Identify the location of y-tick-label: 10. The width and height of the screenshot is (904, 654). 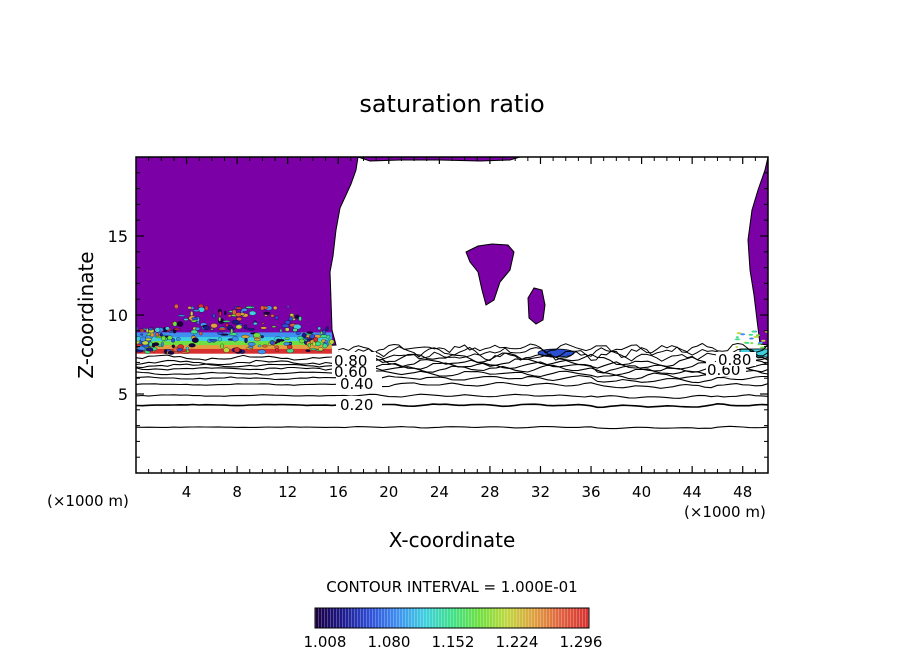
(118, 315).